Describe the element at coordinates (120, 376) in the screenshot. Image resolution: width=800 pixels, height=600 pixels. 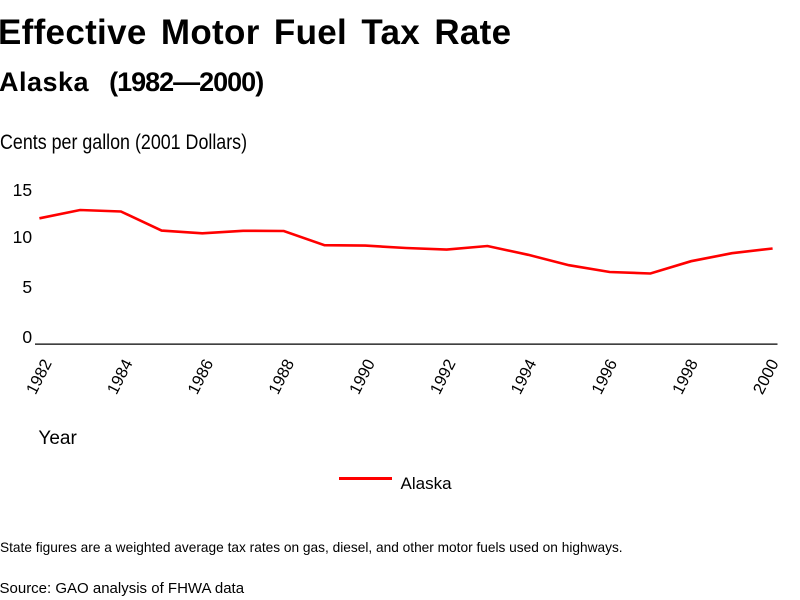
I see `svg-text: 1984` at that location.